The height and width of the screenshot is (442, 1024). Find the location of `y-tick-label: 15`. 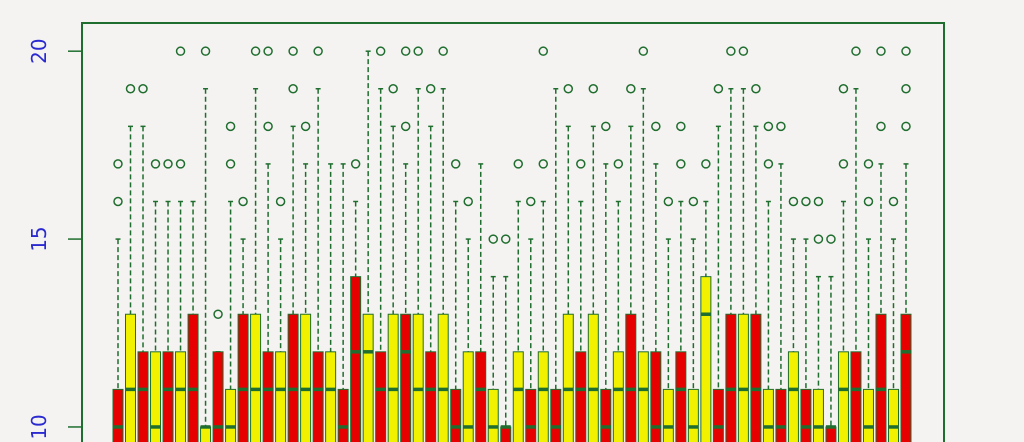

y-tick-label: 15 is located at coordinates (39, 238).